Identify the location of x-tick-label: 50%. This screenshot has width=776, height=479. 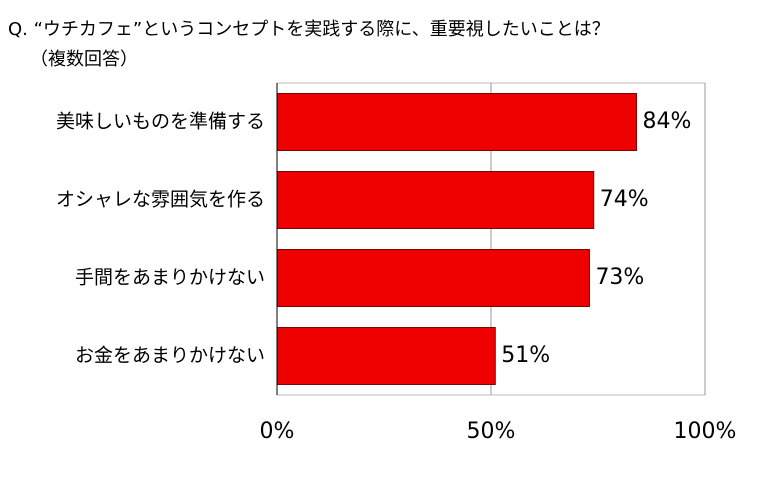
(491, 431).